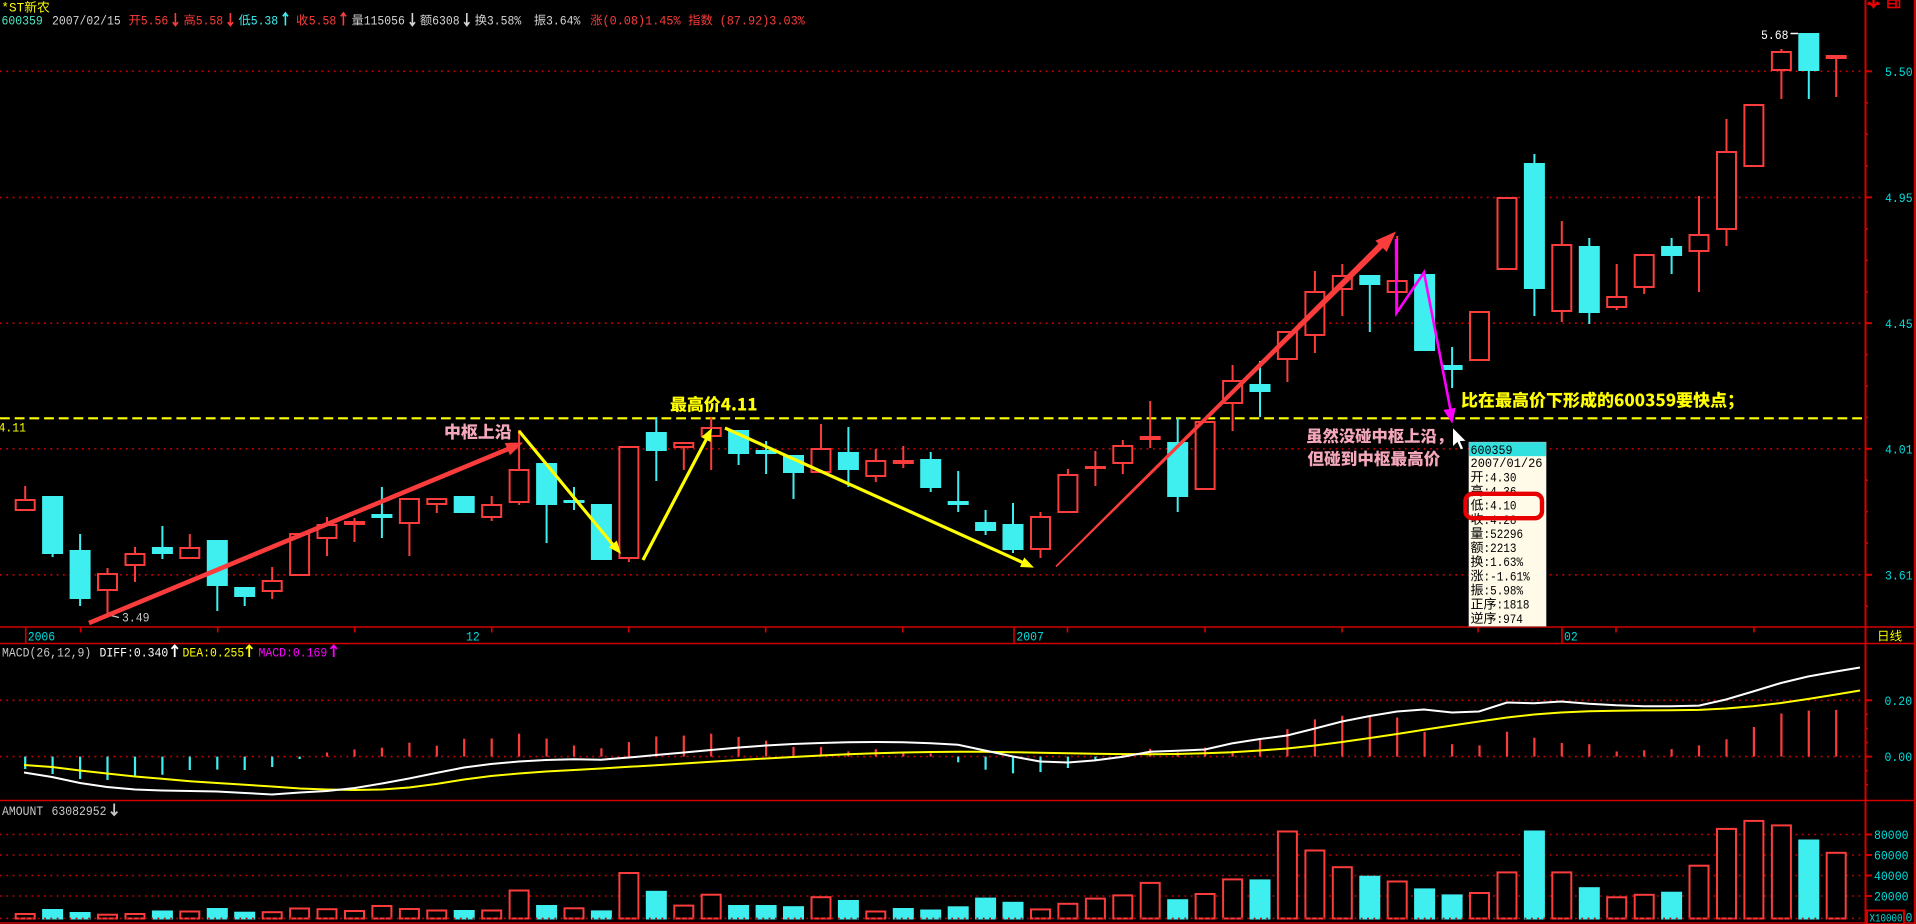 The width and height of the screenshot is (1917, 924). What do you see at coordinates (1513, 606) in the screenshot?
I see `svg-text: :1818` at bounding box center [1513, 606].